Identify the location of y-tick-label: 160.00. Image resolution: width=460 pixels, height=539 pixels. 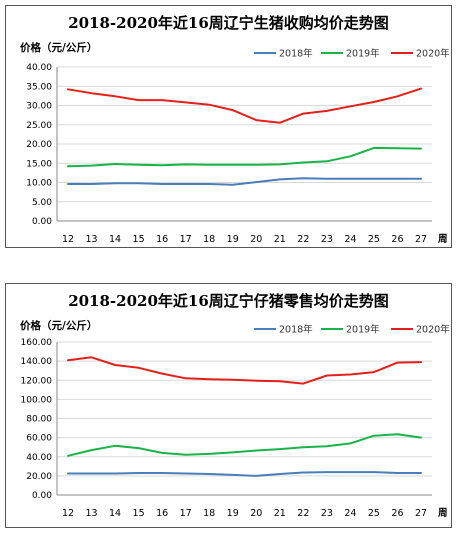
(37, 343).